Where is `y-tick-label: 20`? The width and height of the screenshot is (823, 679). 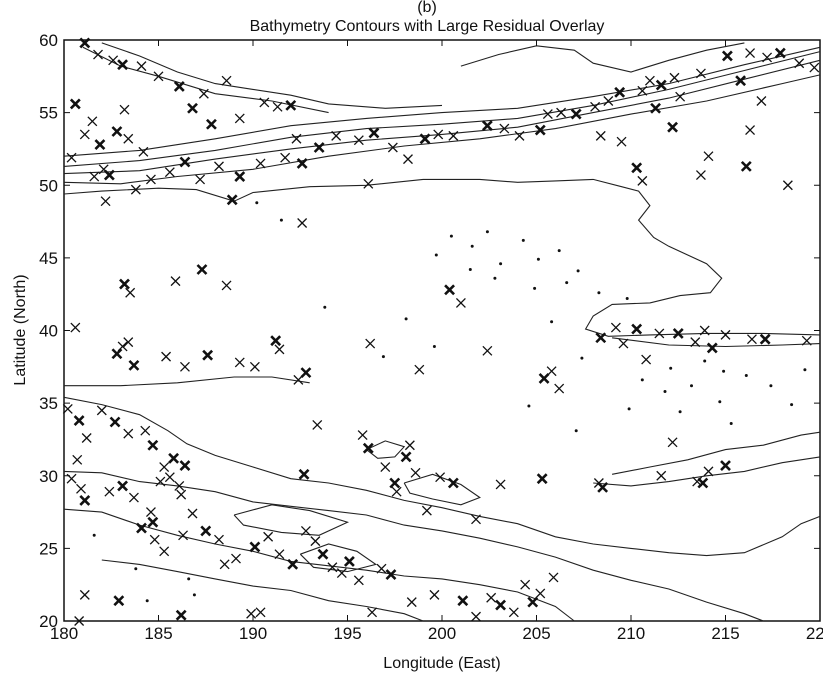 y-tick-label: 20 is located at coordinates (48, 621).